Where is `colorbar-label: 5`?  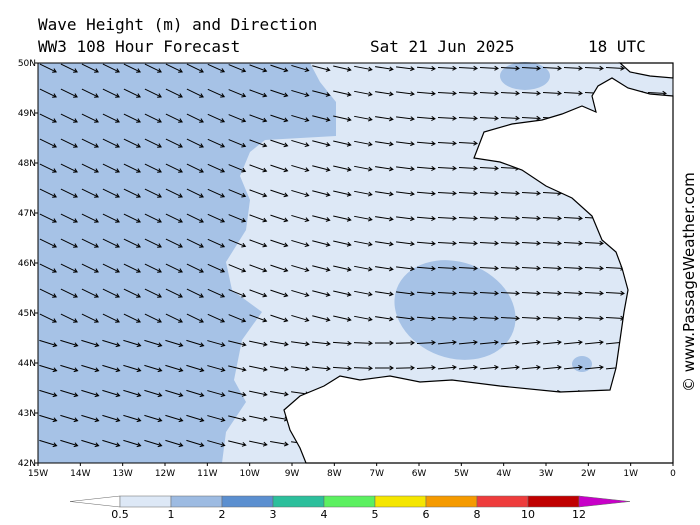 colorbar-label: 5 is located at coordinates (375, 514).